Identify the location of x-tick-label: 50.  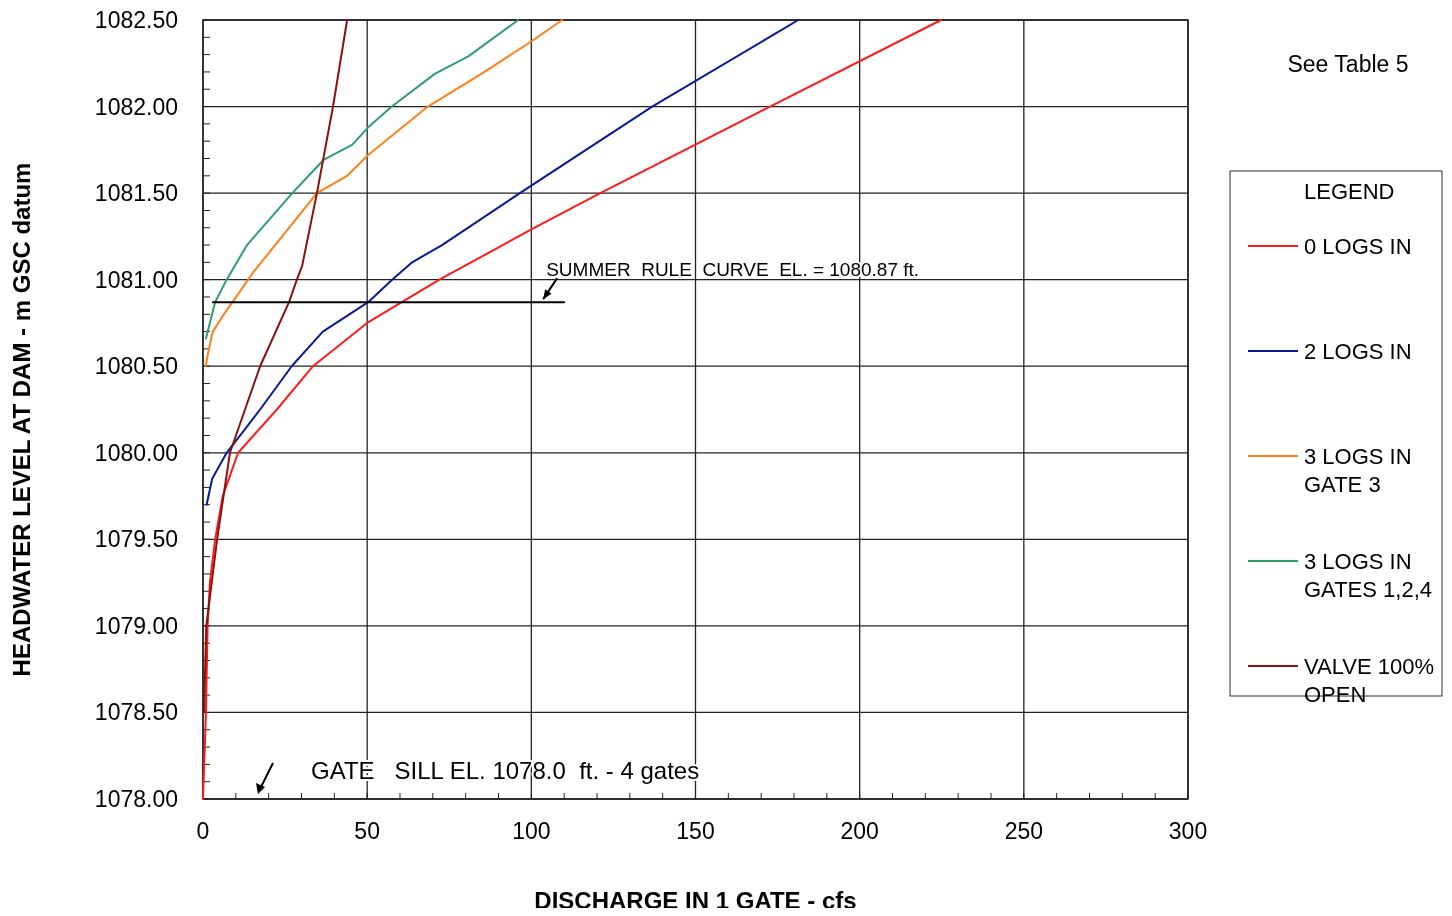
(367, 831).